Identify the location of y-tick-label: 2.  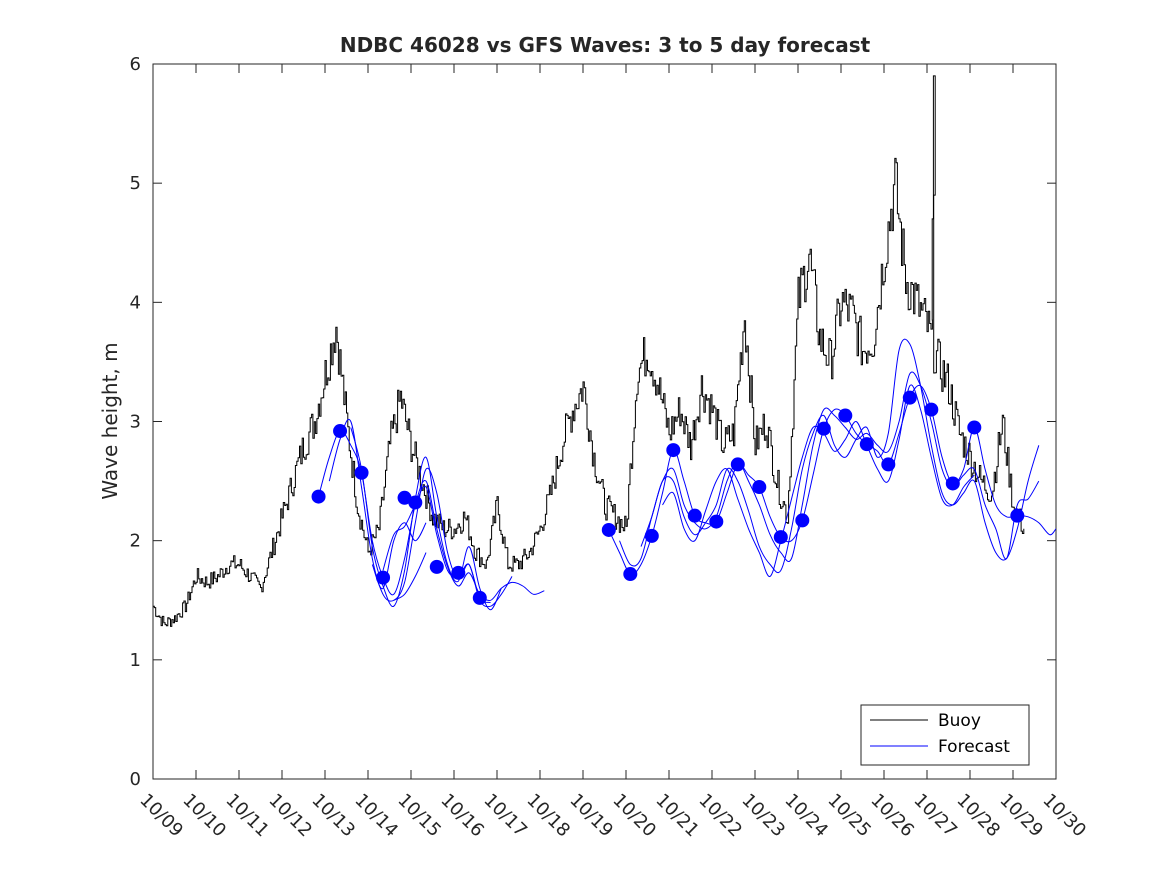
(135, 541).